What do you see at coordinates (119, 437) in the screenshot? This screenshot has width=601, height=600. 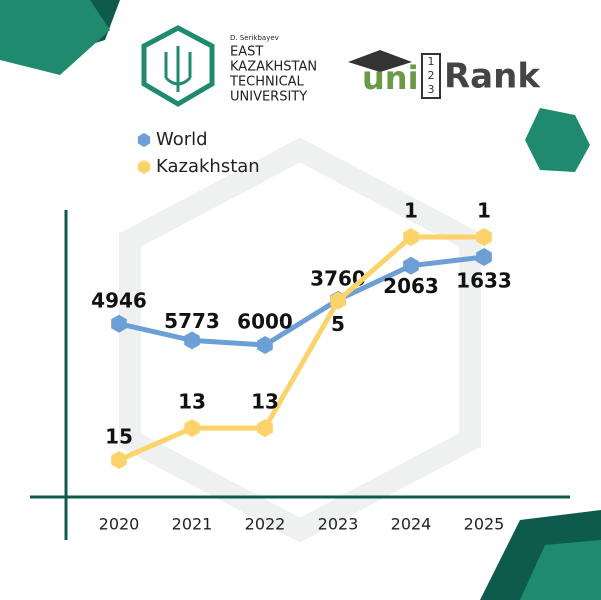 I see `value-label: 15` at bounding box center [119, 437].